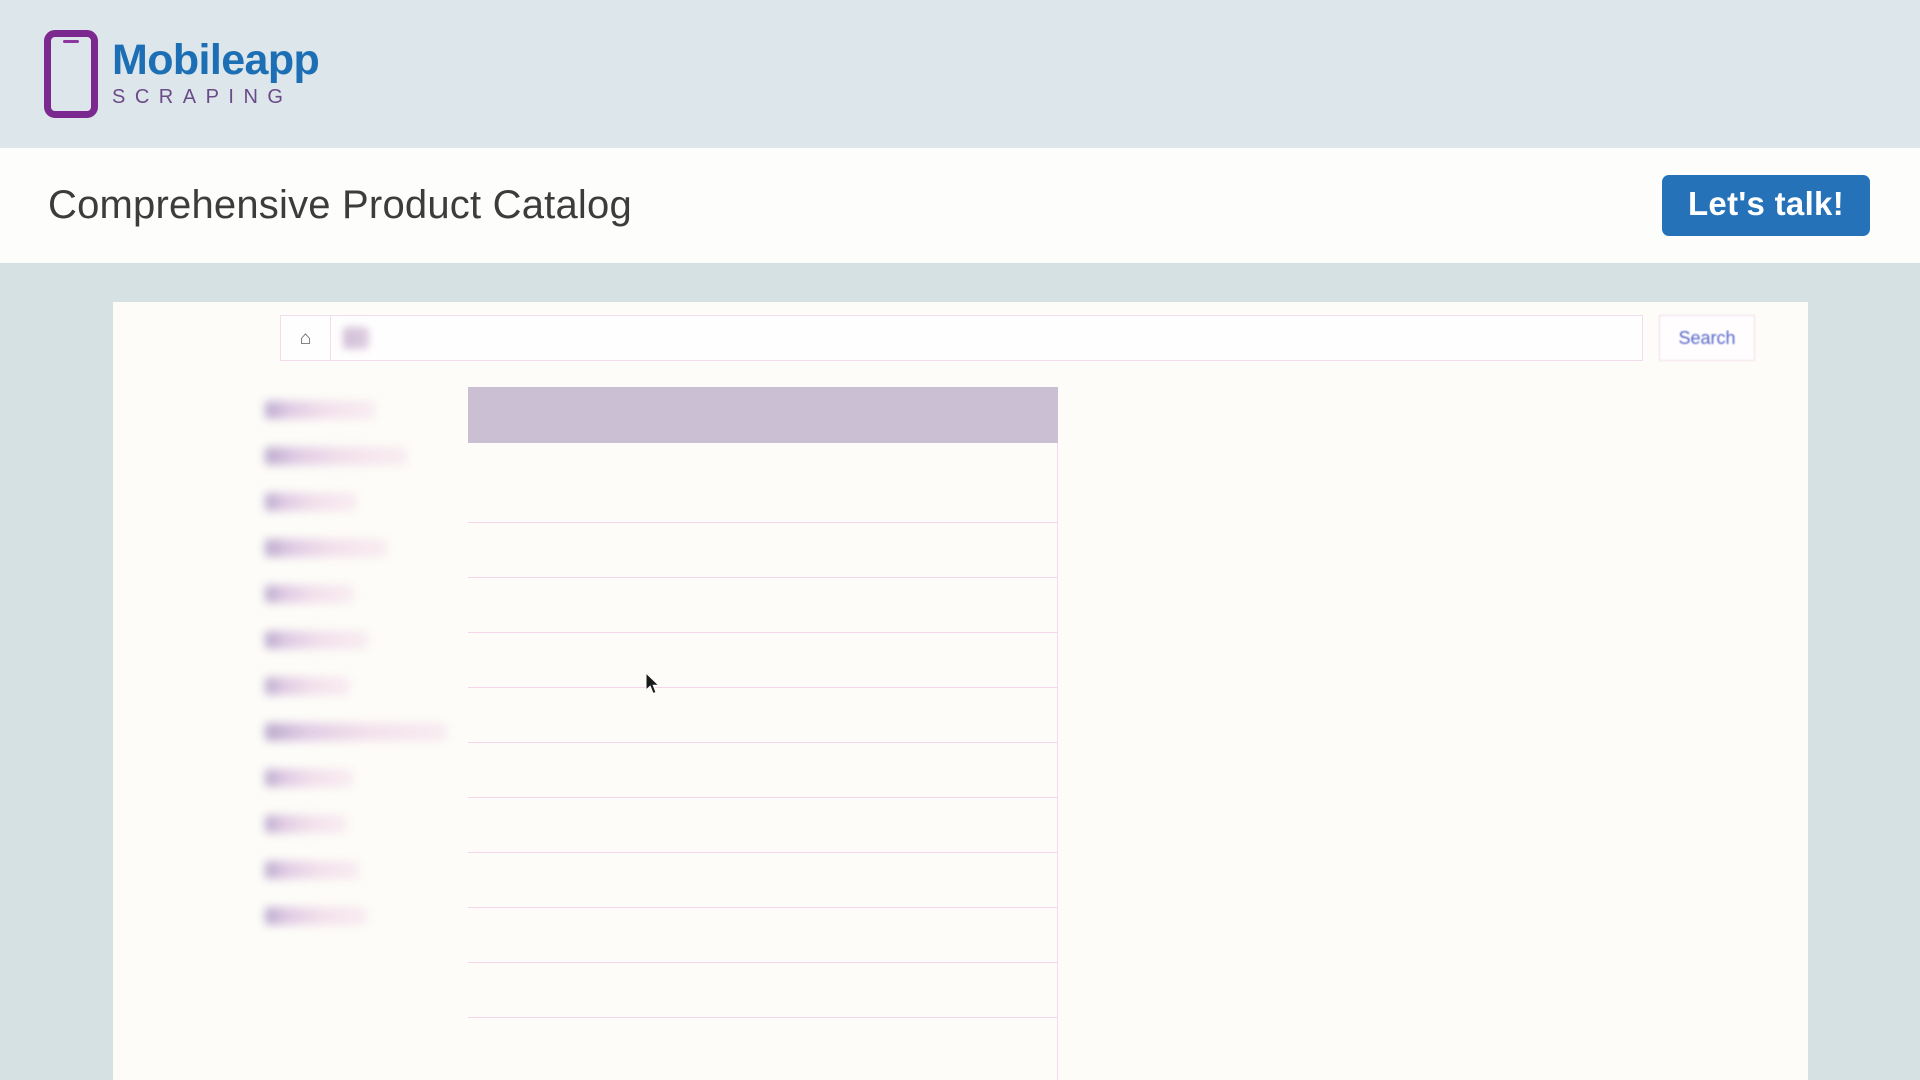 Image resolution: width=1920 pixels, height=1080 pixels. Describe the element at coordinates (960, 74) in the screenshot. I see `brand-header-bar: Mobileapp SCRAPING` at that location.